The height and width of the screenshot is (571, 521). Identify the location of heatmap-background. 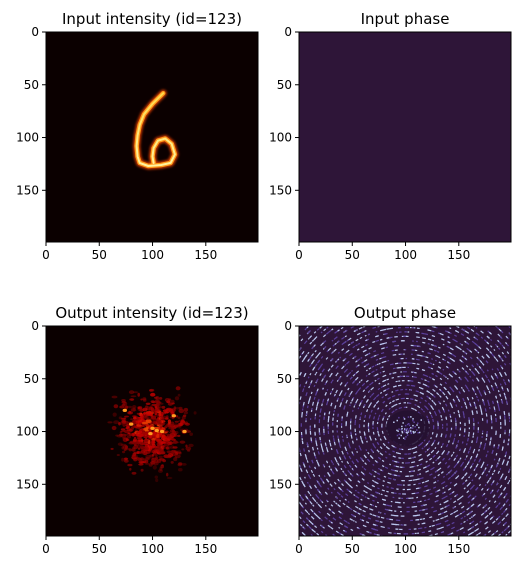
(152, 137).